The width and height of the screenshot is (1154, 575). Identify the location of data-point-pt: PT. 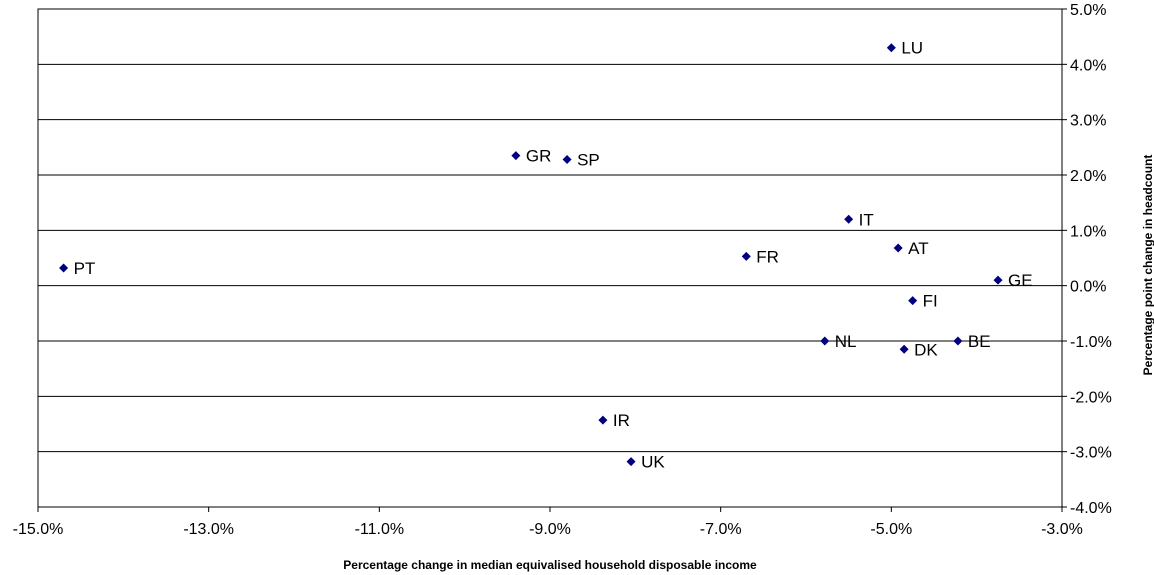
(77, 268).